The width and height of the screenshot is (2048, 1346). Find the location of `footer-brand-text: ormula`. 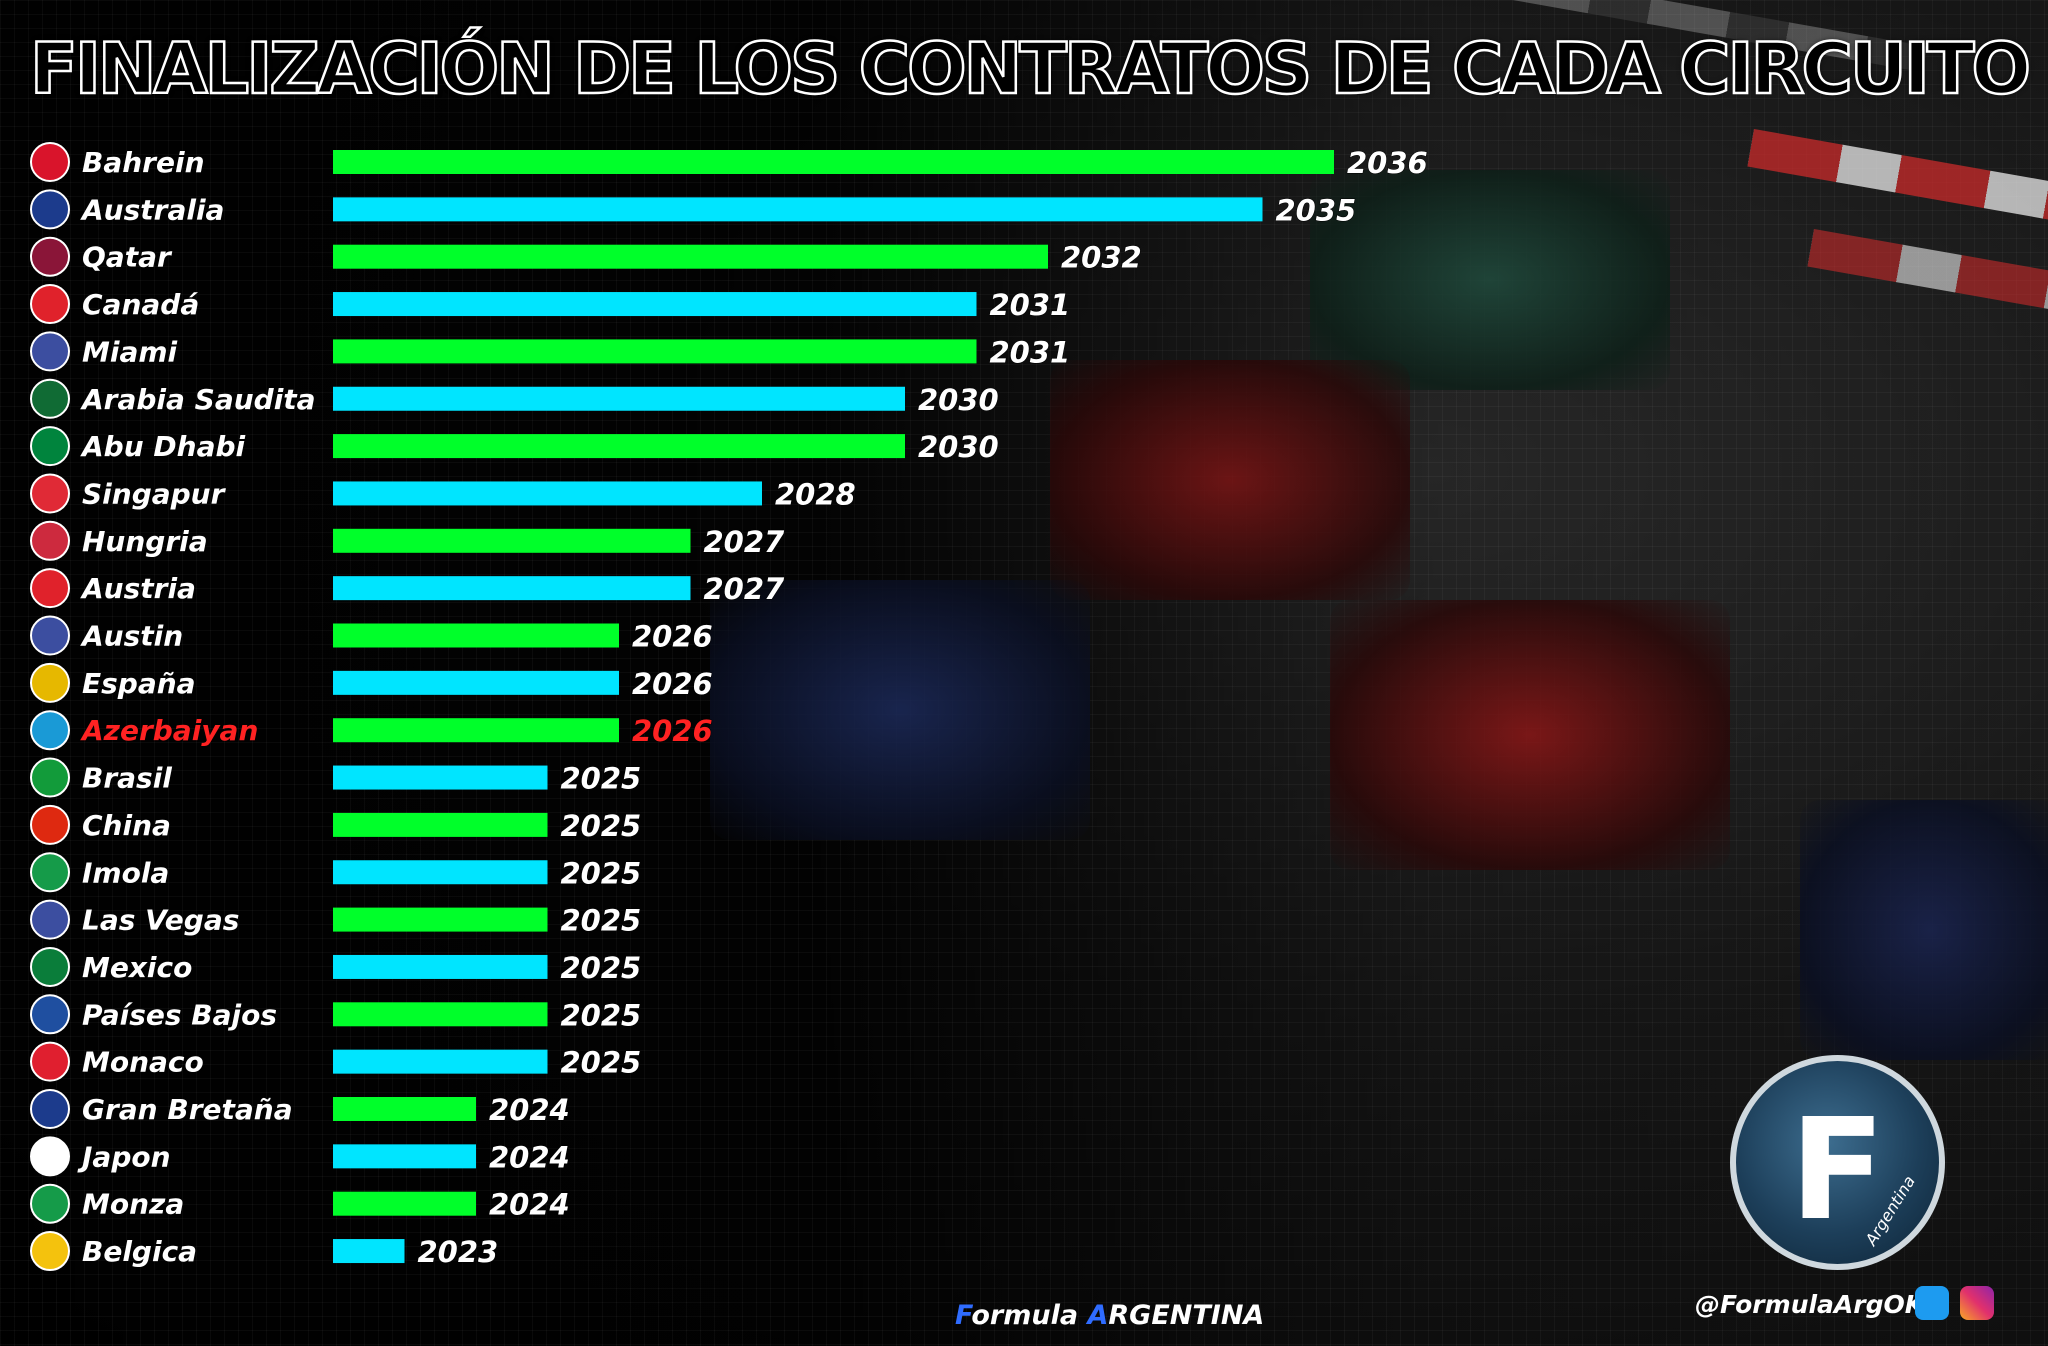

footer-brand-text: ormula is located at coordinates (1029, 1315).